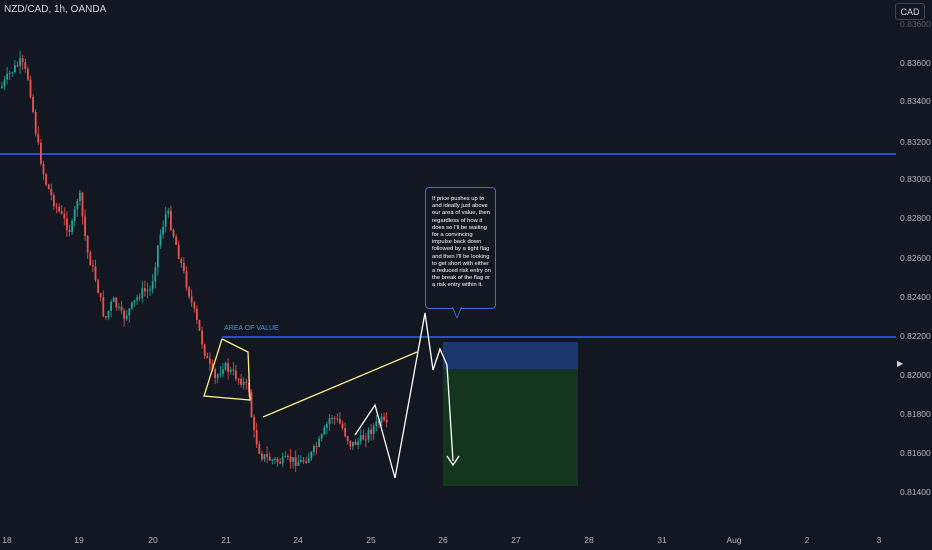 The width and height of the screenshot is (932, 550). Describe the element at coordinates (443, 540) in the screenshot. I see `time-tick: 26` at that location.